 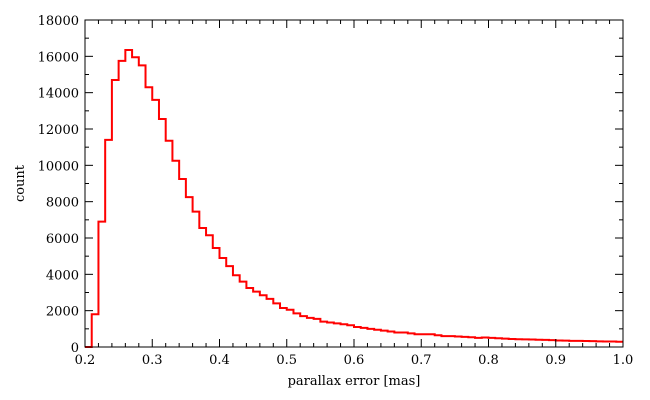 What do you see at coordinates (421, 360) in the screenshot?
I see `x-tick-label: 0.7` at bounding box center [421, 360].